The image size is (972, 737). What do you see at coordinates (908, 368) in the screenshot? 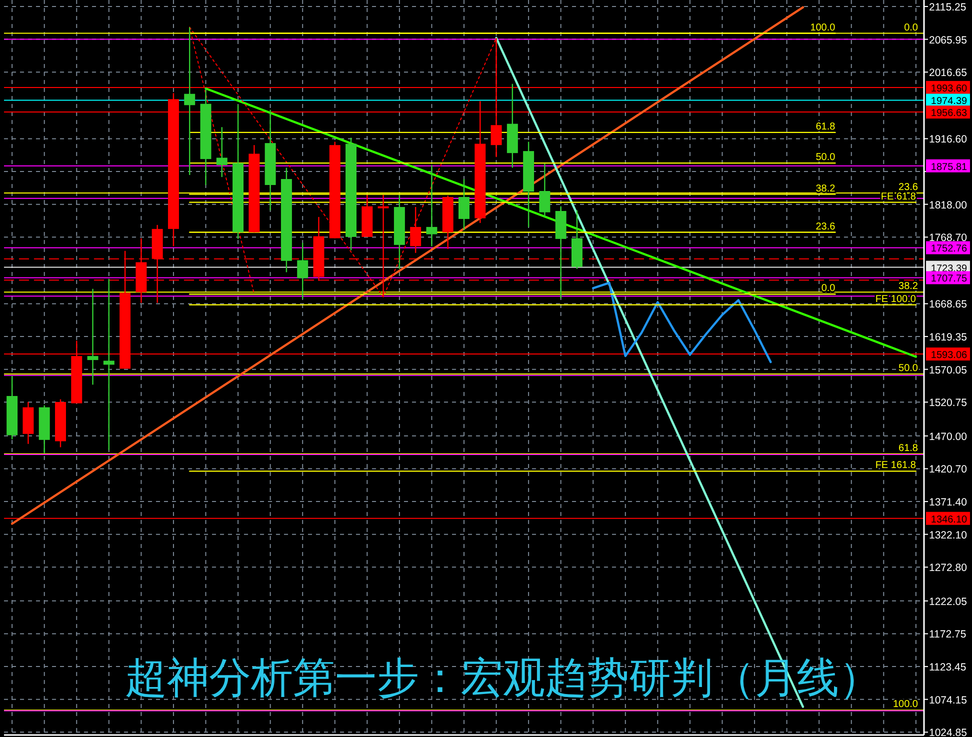
I see `annotation: 50.0` at bounding box center [908, 368].